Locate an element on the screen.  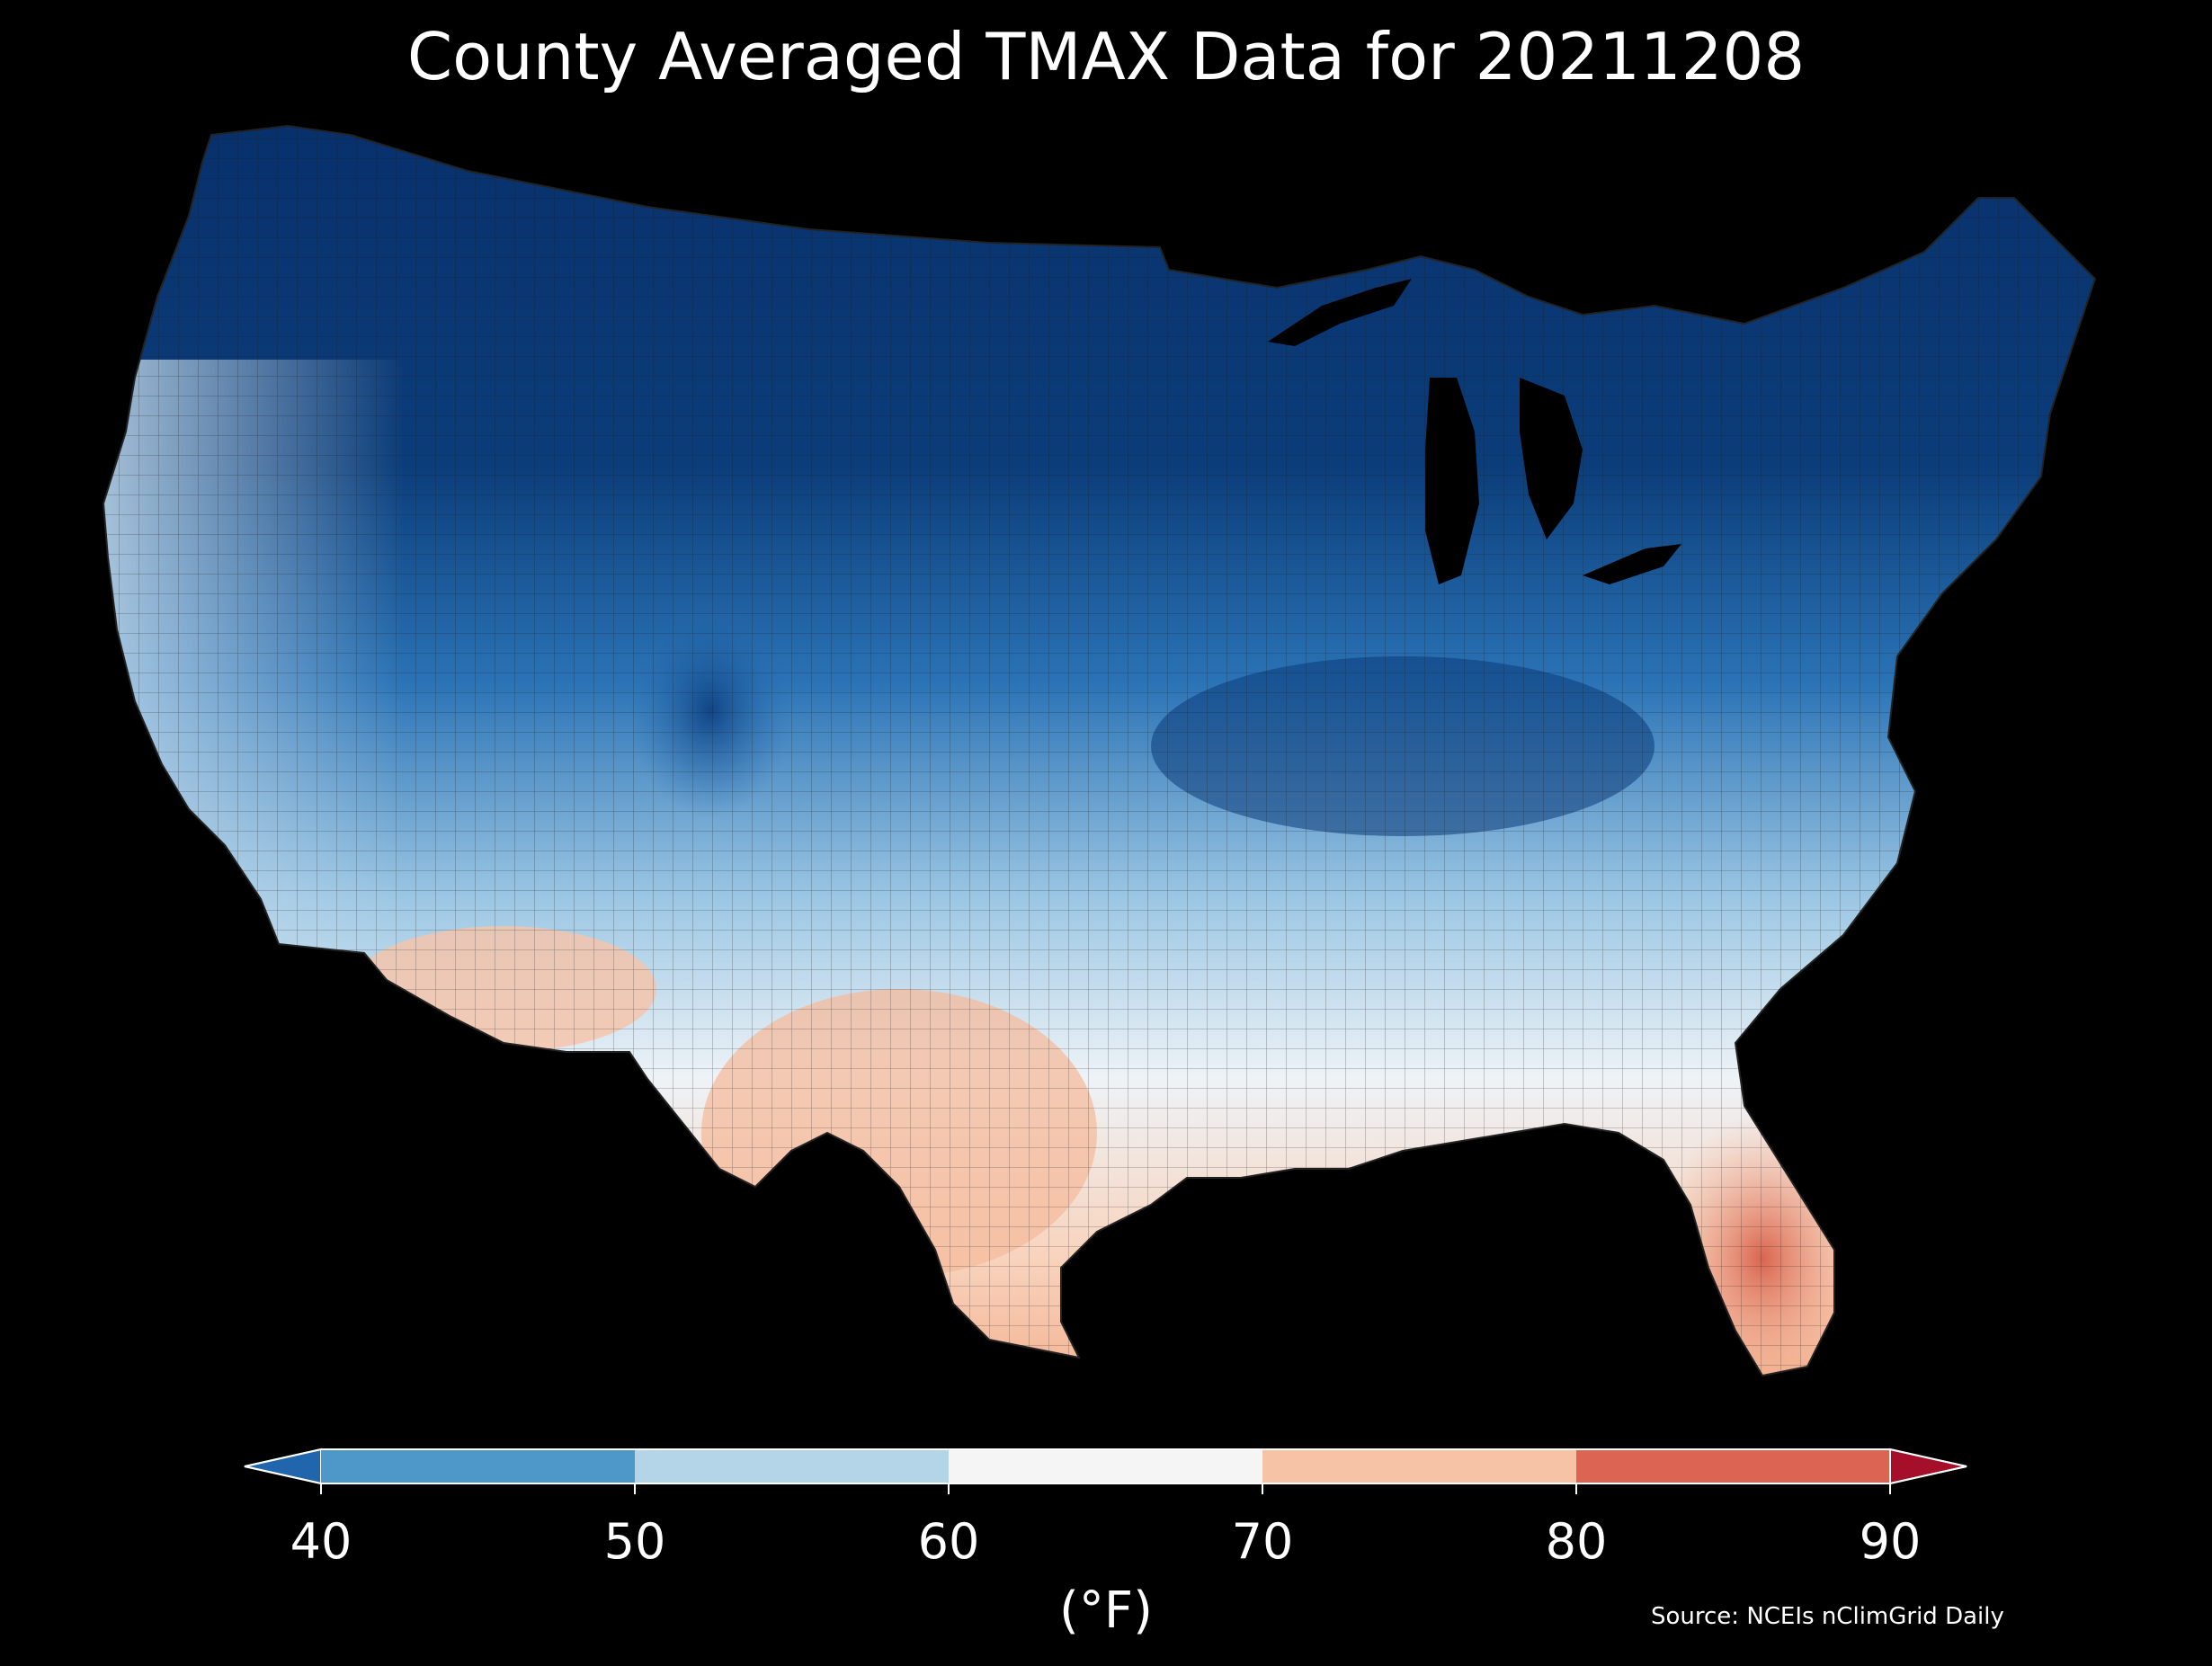
lake-huron is located at coordinates (1551, 459).